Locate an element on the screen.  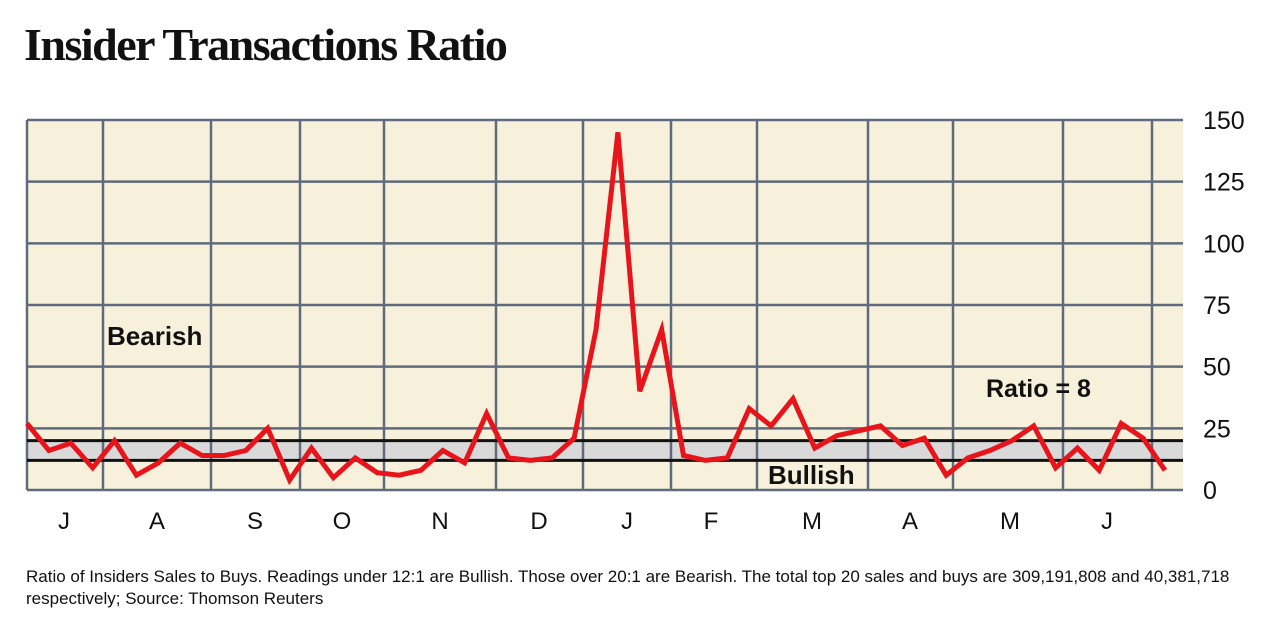
bullish-label: Bullish is located at coordinates (811, 475).